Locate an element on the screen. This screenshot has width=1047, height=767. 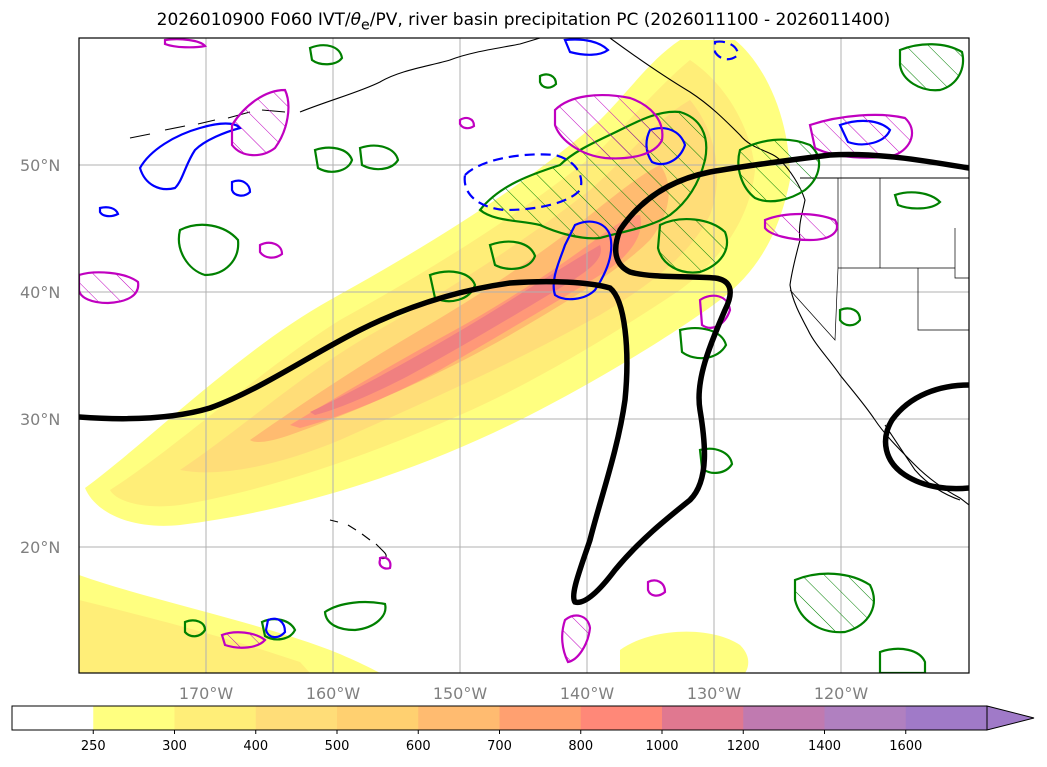
state-borders is located at coordinates (879, 259).